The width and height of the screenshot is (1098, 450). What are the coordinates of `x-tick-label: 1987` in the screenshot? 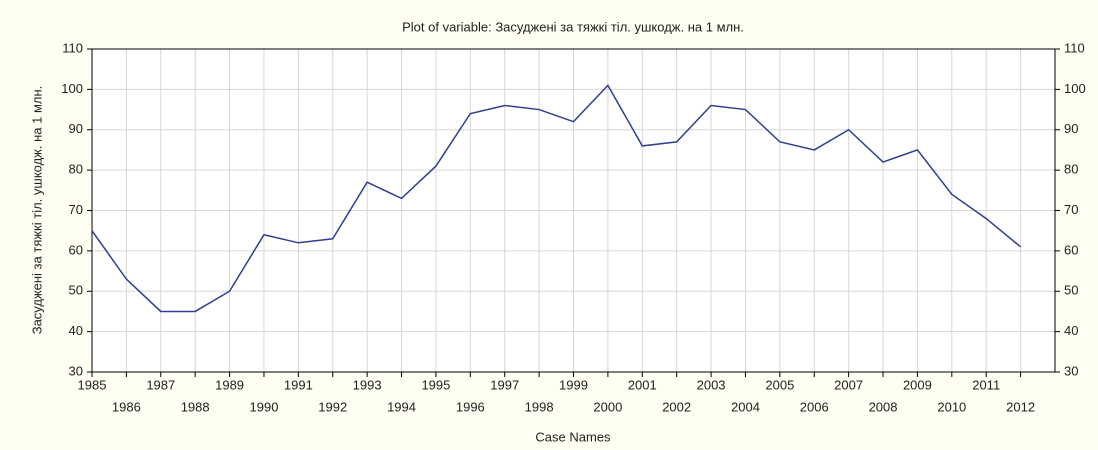 It's located at (160, 384).